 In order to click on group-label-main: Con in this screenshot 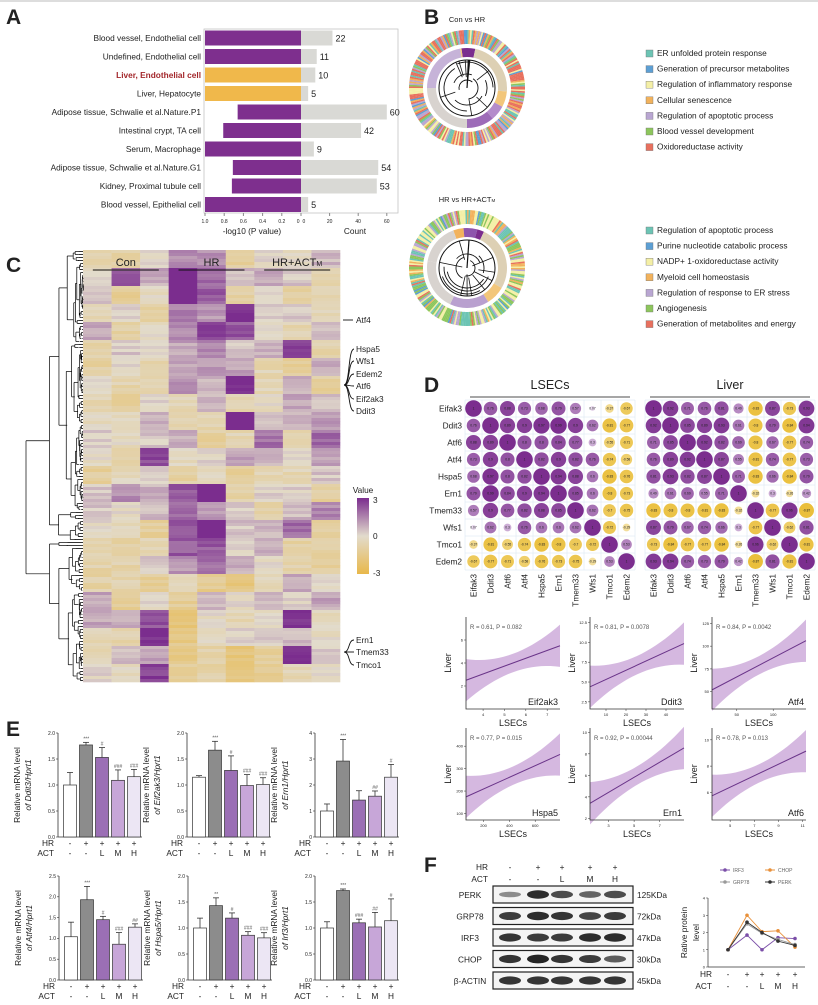, I will do `click(126, 263)`.